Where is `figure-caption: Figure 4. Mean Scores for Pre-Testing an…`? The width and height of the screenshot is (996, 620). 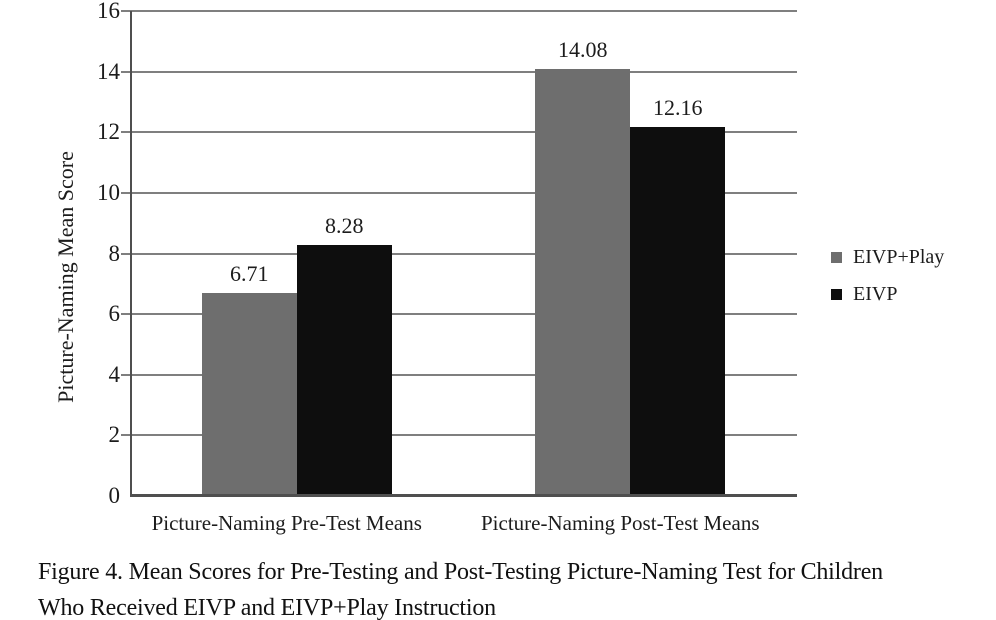
figure-caption: Figure 4. Mean Scores for Pre-Testing an… is located at coordinates (513, 587).